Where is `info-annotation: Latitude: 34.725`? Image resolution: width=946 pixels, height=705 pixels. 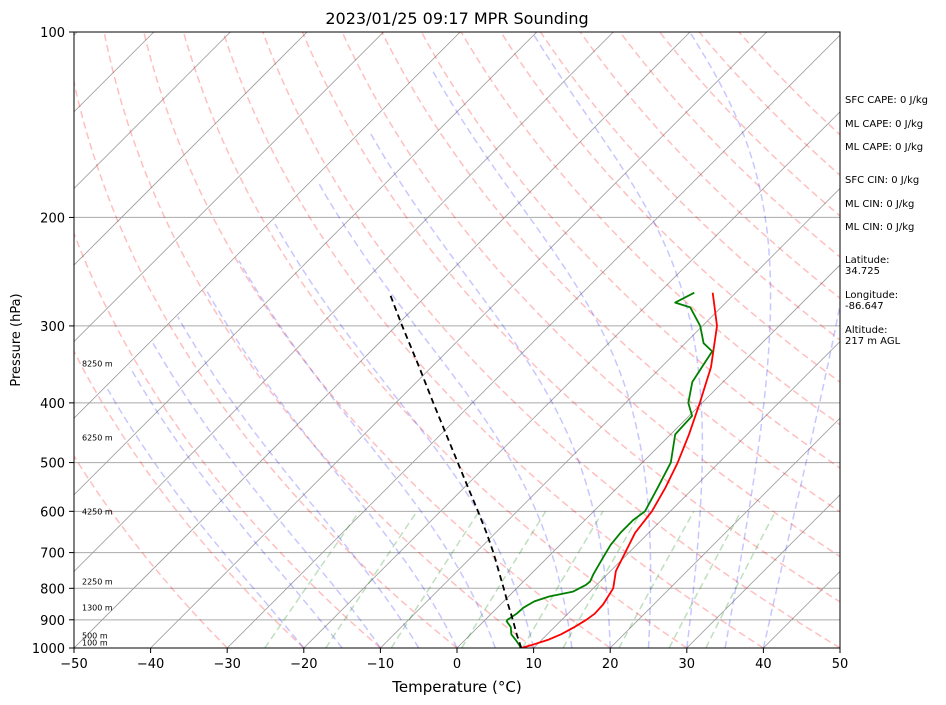 info-annotation: Latitude: 34.725 is located at coordinates (867, 266).